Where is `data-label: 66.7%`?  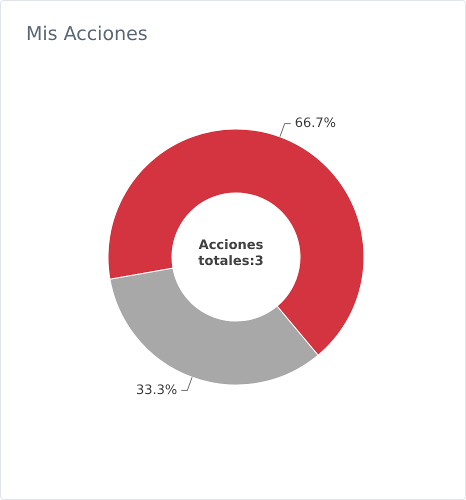
data-label: 66.7% is located at coordinates (315, 124).